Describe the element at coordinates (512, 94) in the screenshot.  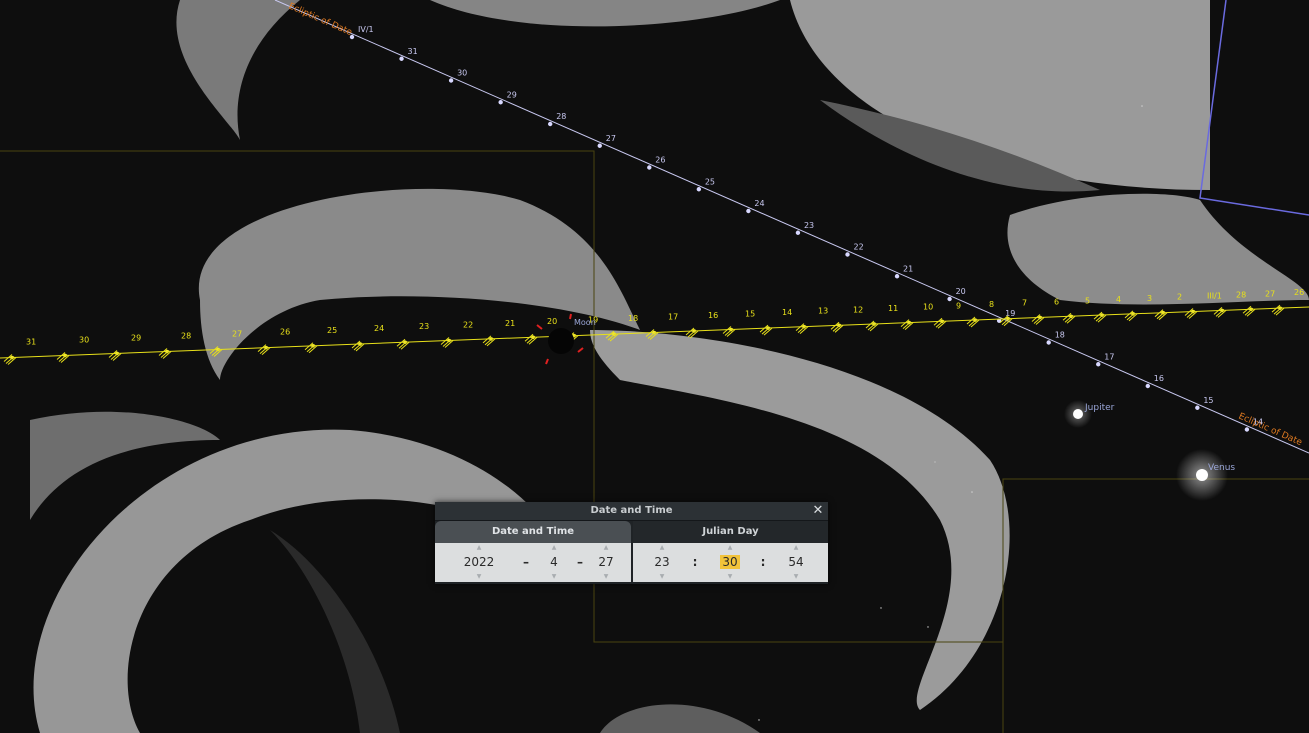
I see `ecliptic-tick-label: 29` at that location.